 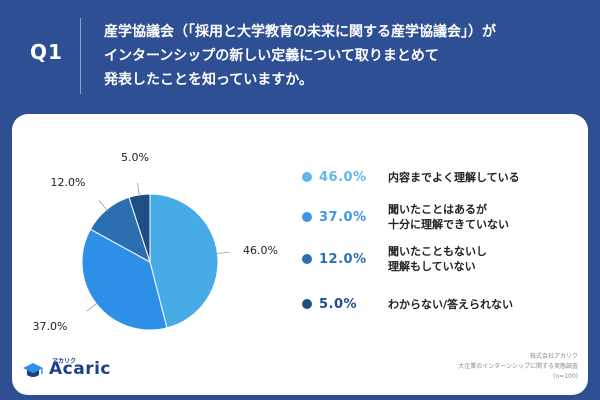 I want to click on slice-data-label: 37.0%, so click(x=50, y=326).